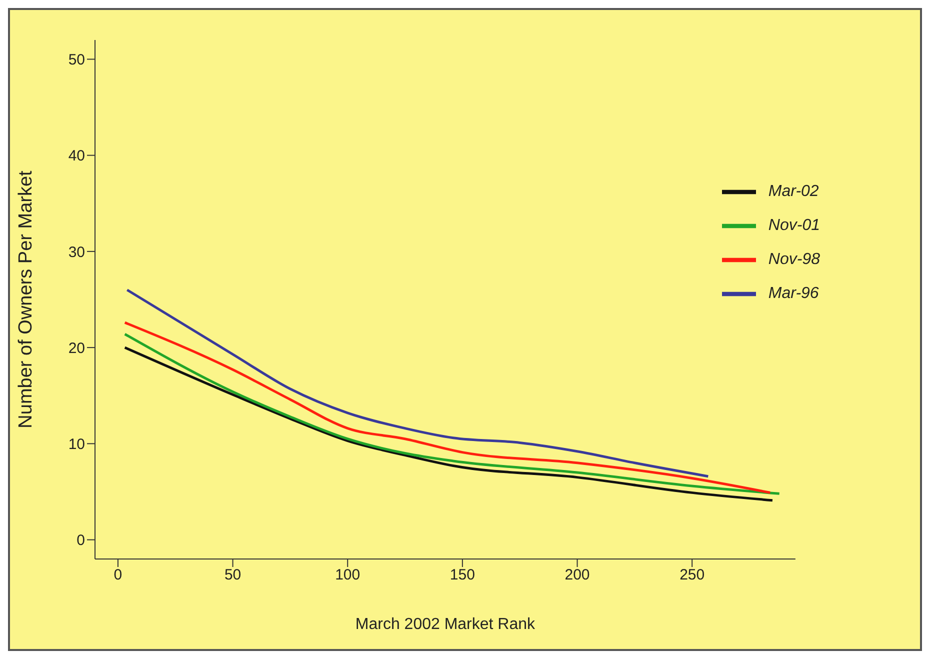 This screenshot has width=930, height=659. I want to click on legend-label: Mar-02, so click(793, 191).